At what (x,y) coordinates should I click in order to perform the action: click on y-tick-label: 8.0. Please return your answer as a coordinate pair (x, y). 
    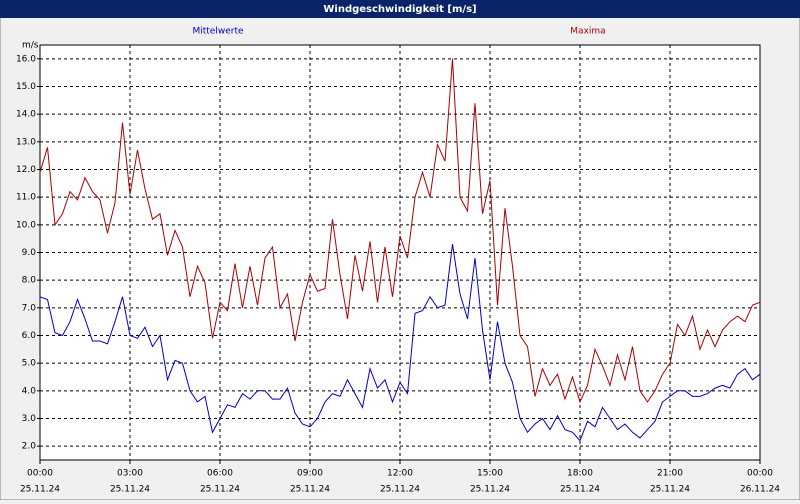
    Looking at the image, I should click on (29, 281).